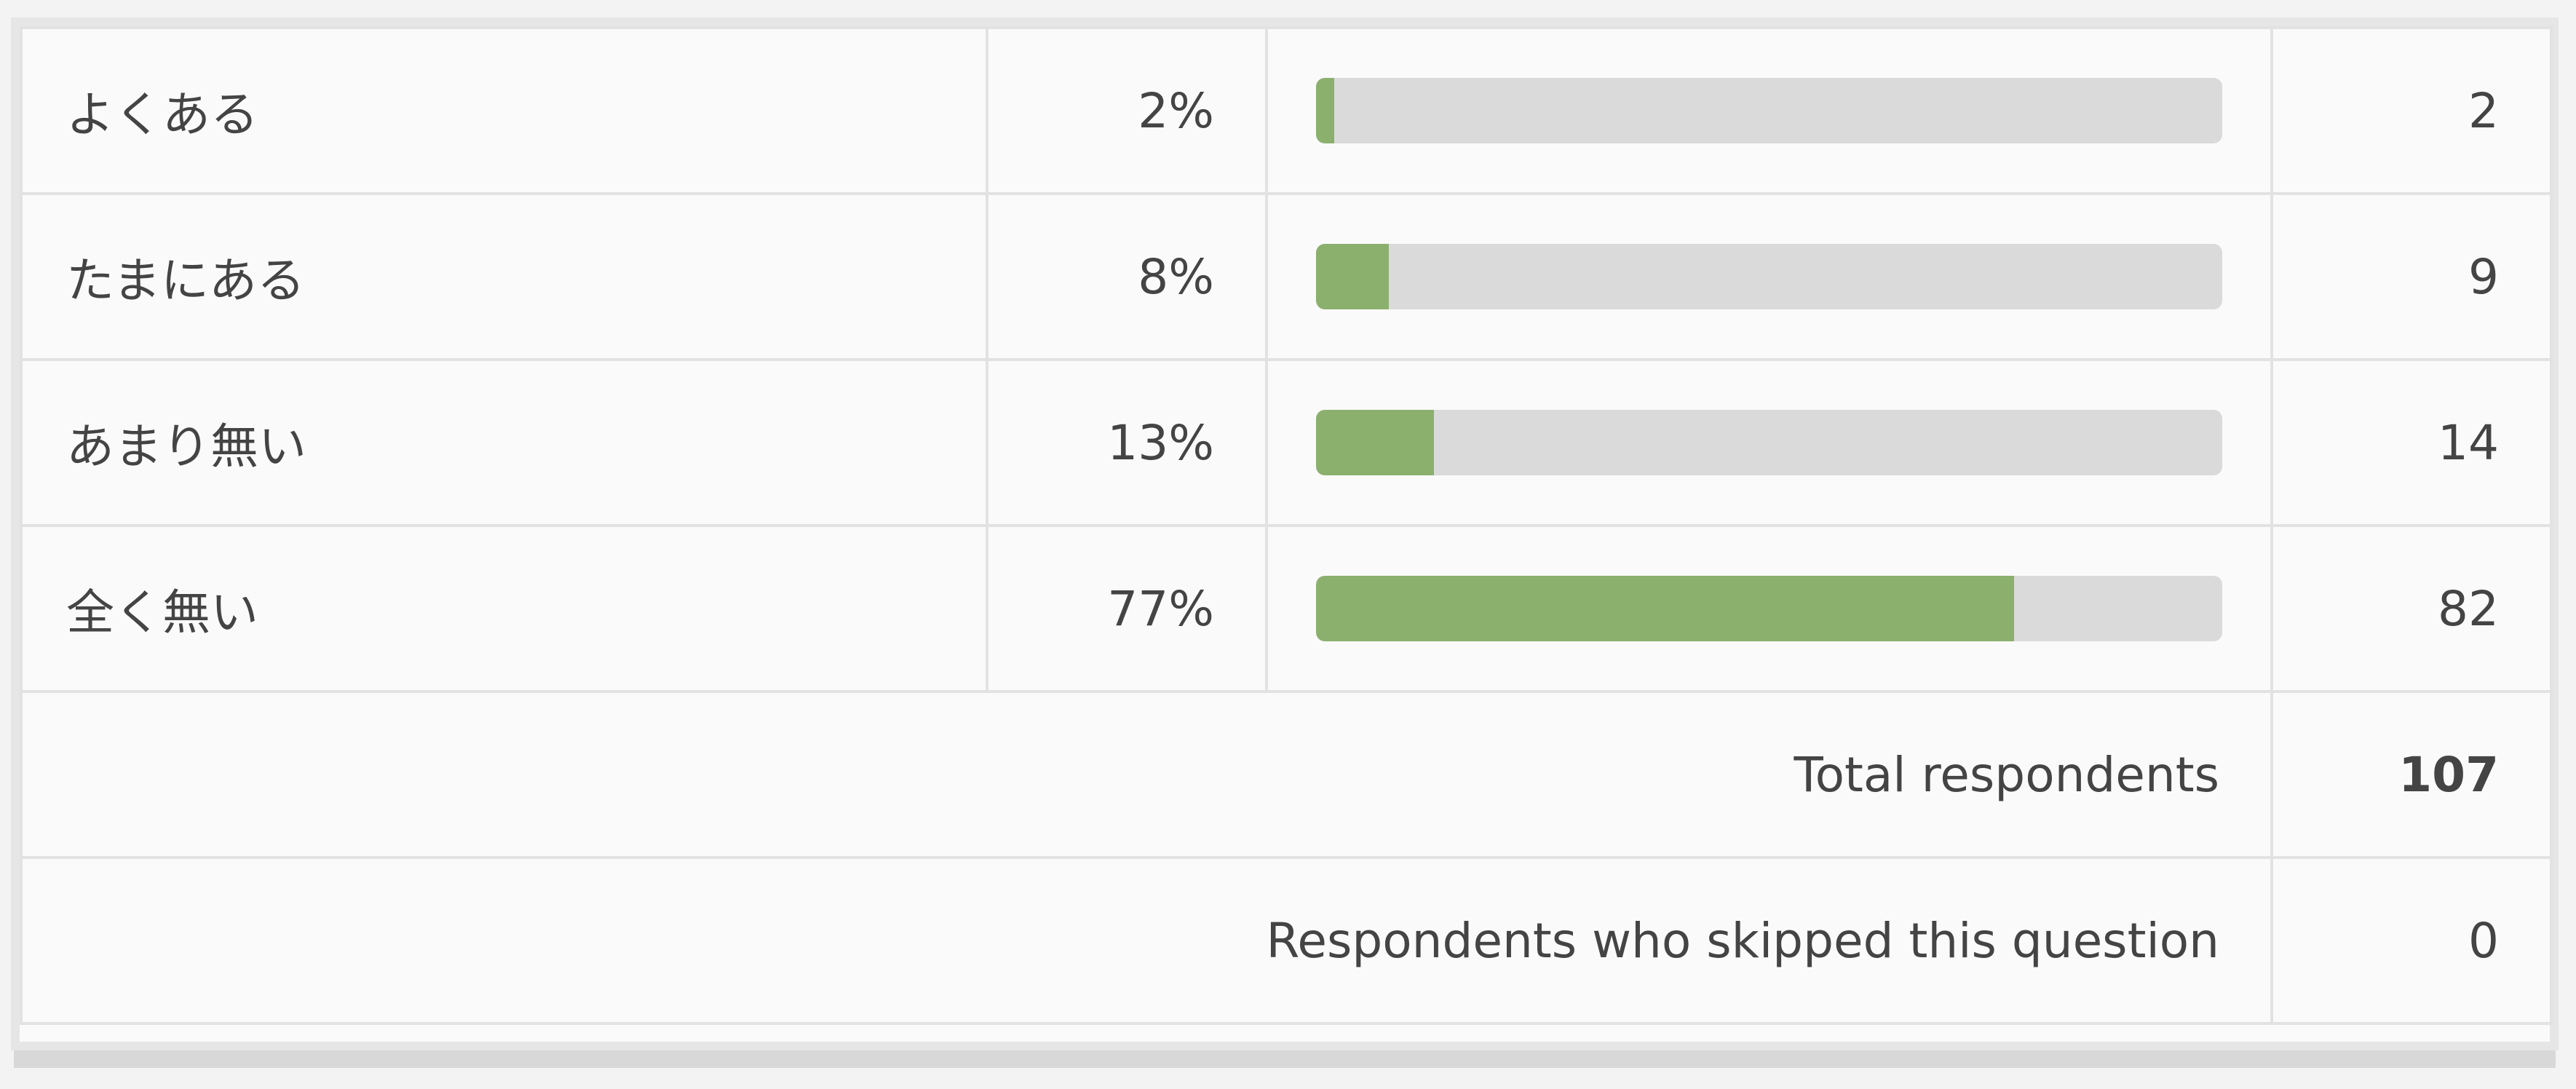 This screenshot has width=2576, height=1089. What do you see at coordinates (2411, 940) in the screenshot?
I see `summary-value: 0` at bounding box center [2411, 940].